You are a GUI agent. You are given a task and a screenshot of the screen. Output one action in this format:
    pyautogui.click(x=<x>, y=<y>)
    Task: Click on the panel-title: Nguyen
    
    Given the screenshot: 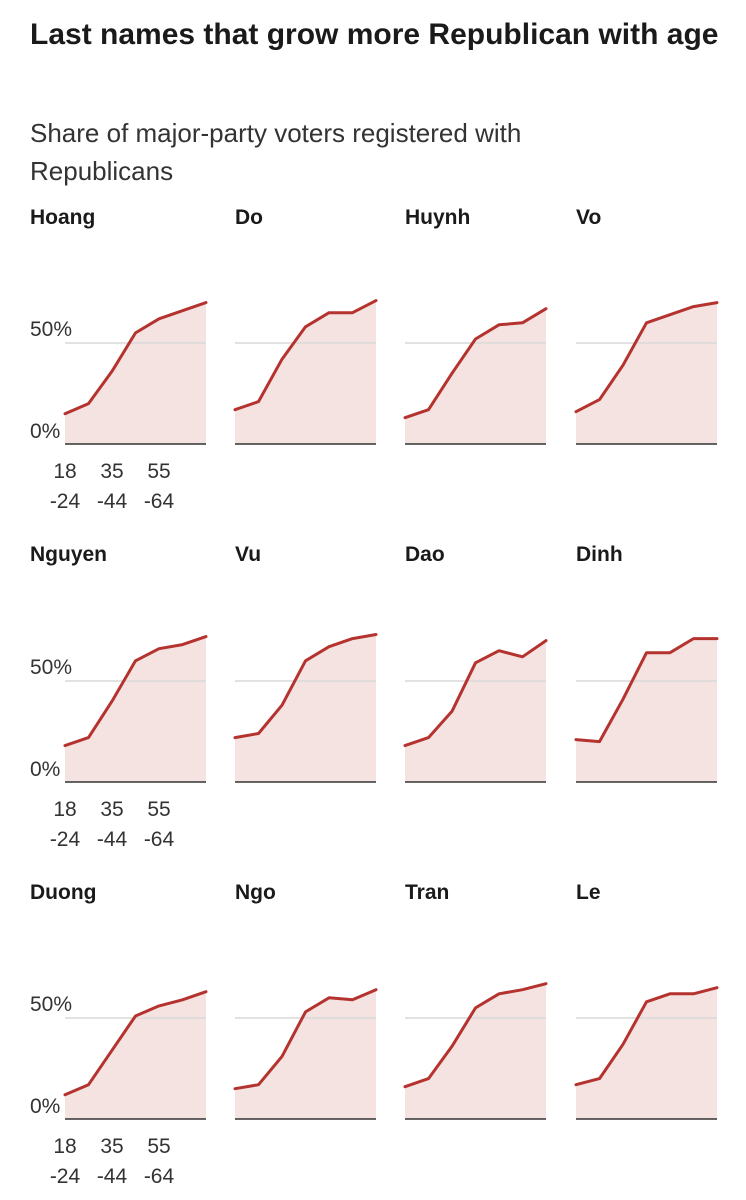 What is the action you would take?
    pyautogui.click(x=68, y=554)
    